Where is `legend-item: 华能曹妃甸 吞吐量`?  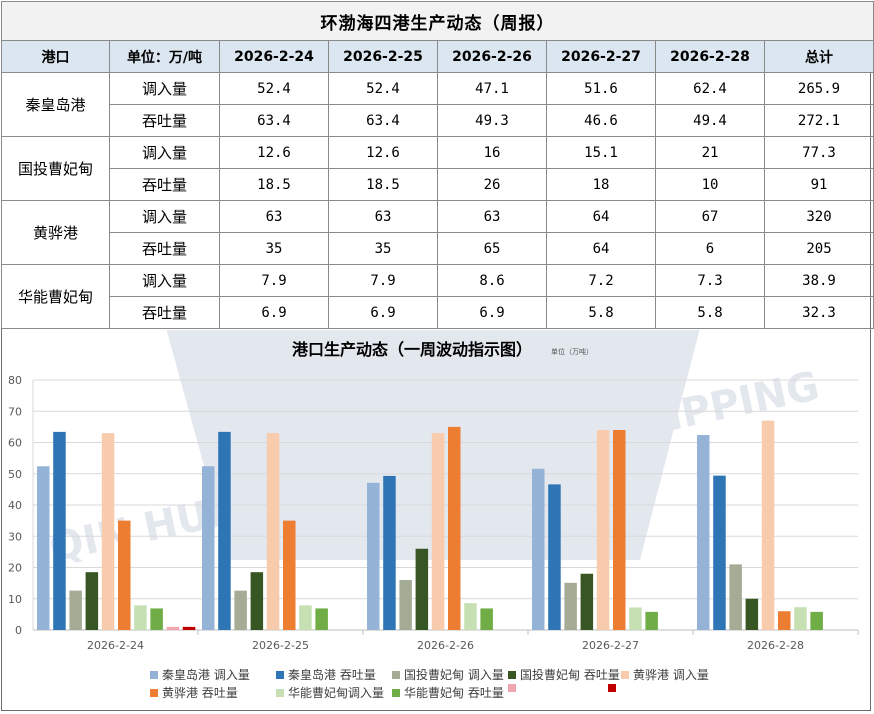
legend-item: 华能曹妃甸 吞吐量 is located at coordinates (448, 692).